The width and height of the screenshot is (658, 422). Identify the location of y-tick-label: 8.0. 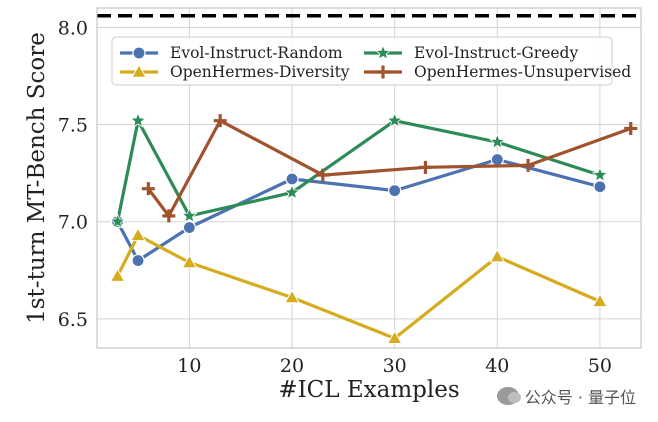
(73, 28).